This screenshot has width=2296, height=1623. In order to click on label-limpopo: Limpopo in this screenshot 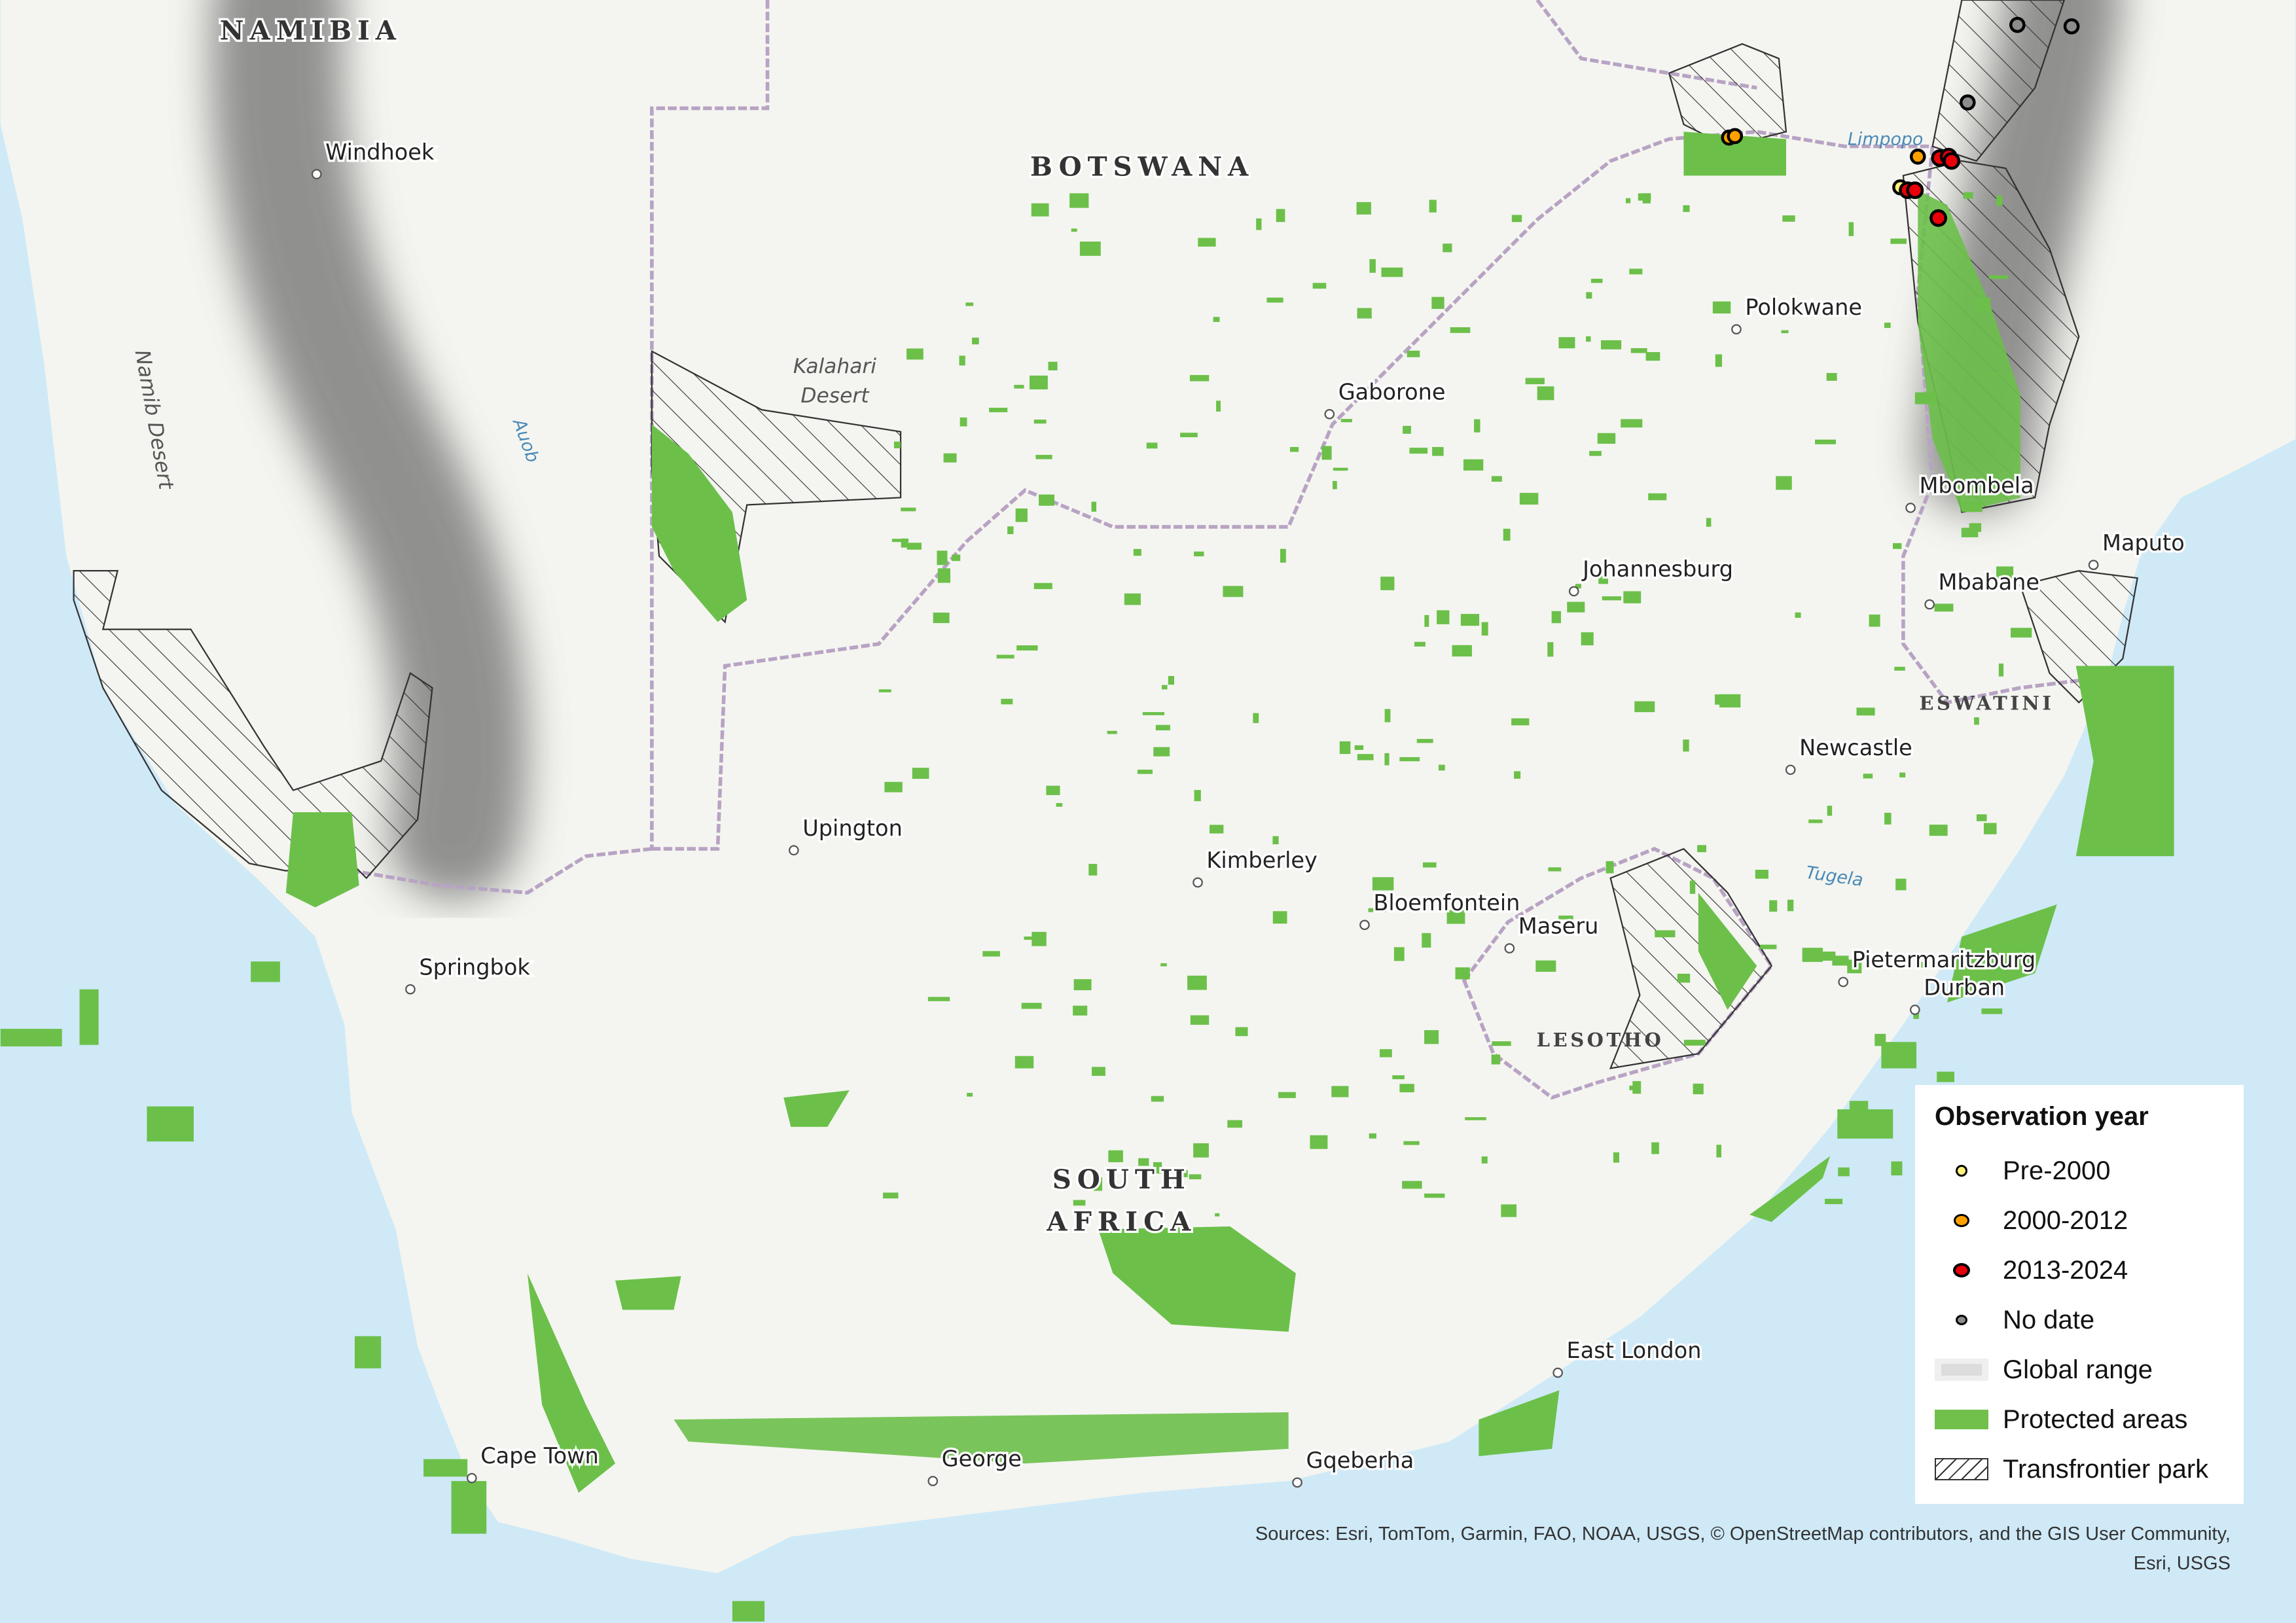, I will do `click(1885, 139)`.